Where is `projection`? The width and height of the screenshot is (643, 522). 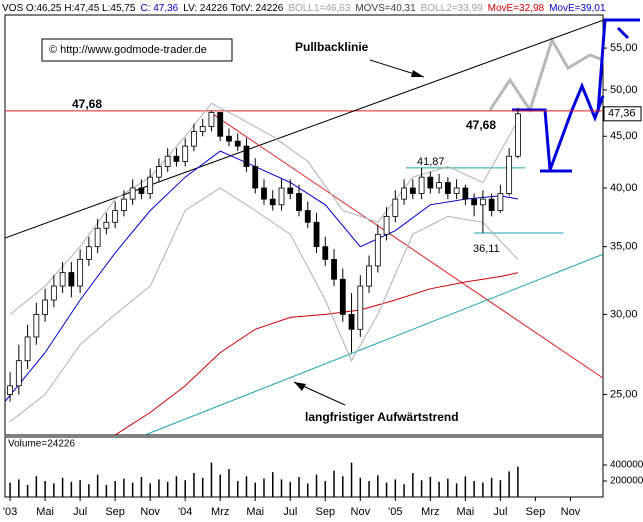
projection is located at coordinates (564, 95).